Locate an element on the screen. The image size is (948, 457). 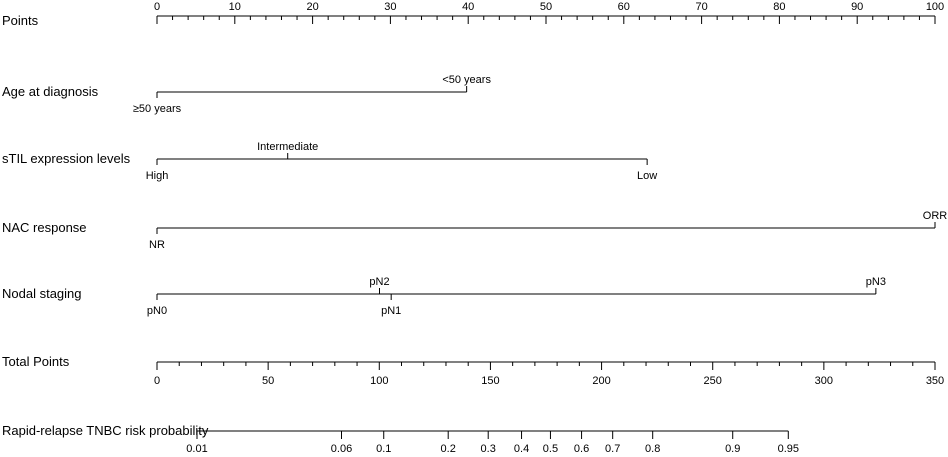
points-axis-tick-label: 80 is located at coordinates (779, 7).